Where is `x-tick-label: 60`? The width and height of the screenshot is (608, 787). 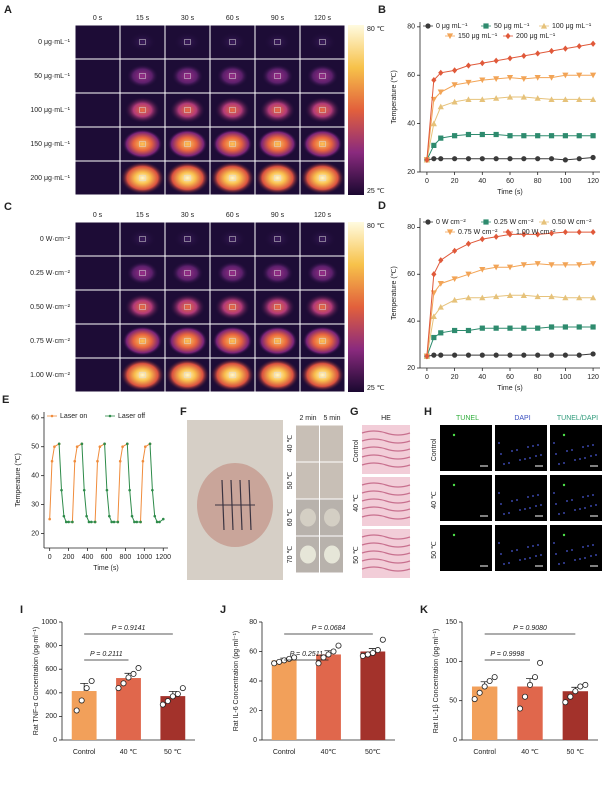 x-tick-label: 60 is located at coordinates (510, 377).